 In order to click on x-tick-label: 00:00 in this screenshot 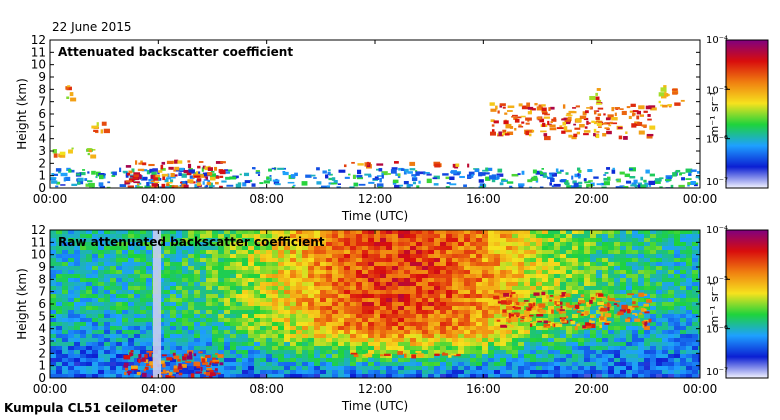, I will do `click(700, 199)`.